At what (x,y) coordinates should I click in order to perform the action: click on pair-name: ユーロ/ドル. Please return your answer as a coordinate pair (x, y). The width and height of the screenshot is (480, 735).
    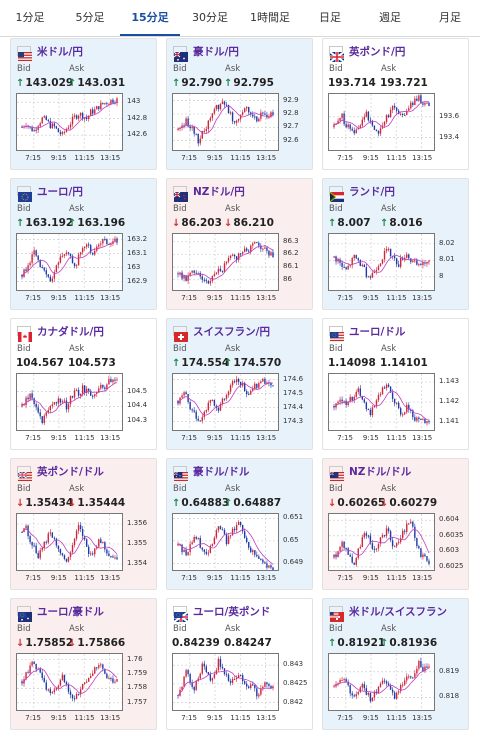
    Looking at the image, I should click on (377, 331).